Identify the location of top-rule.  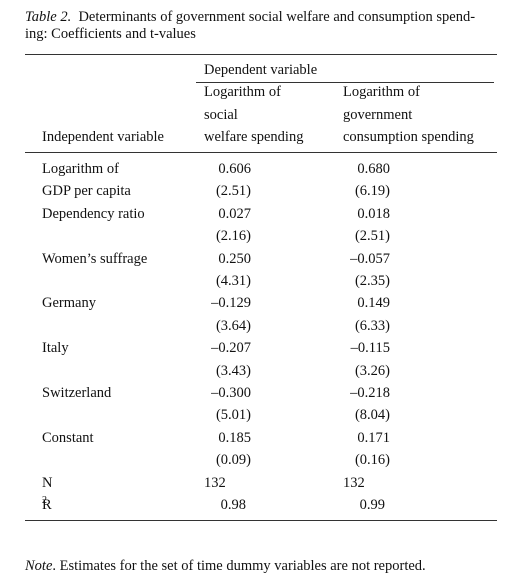
(261, 54).